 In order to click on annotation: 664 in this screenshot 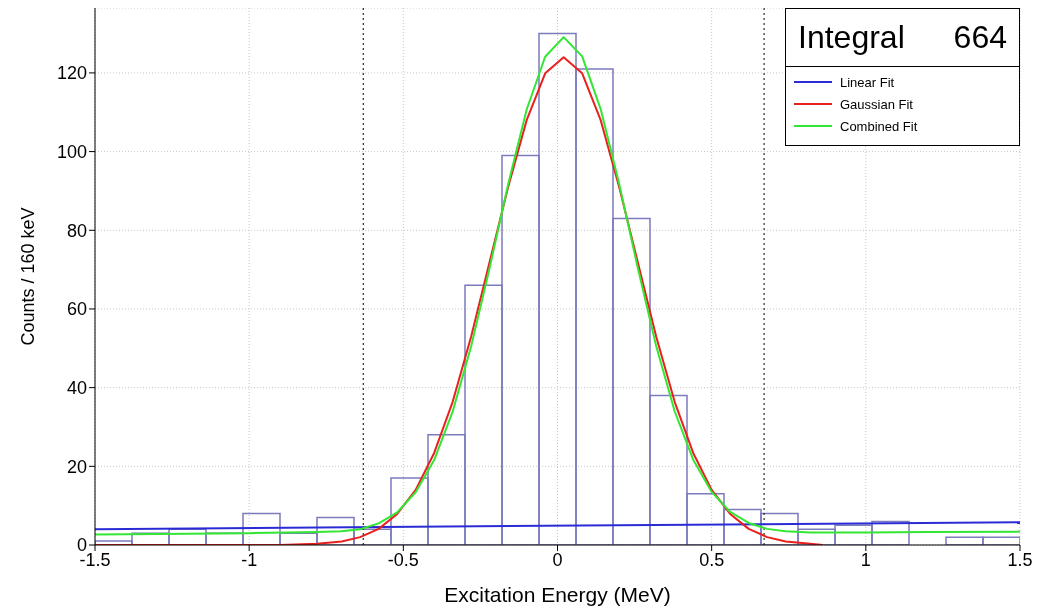, I will do `click(980, 37)`.